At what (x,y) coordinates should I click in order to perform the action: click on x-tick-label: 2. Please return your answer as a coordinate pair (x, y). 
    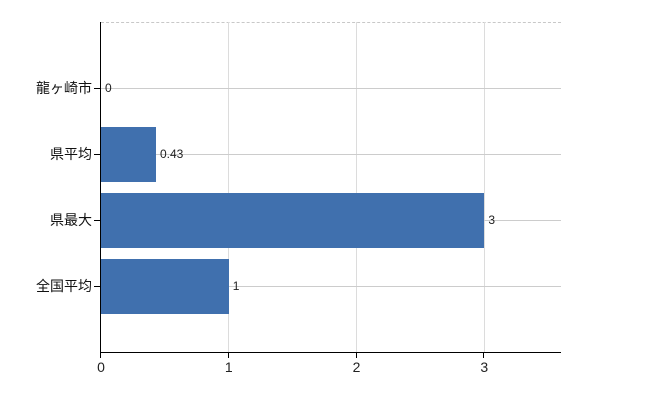
    Looking at the image, I should click on (356, 367).